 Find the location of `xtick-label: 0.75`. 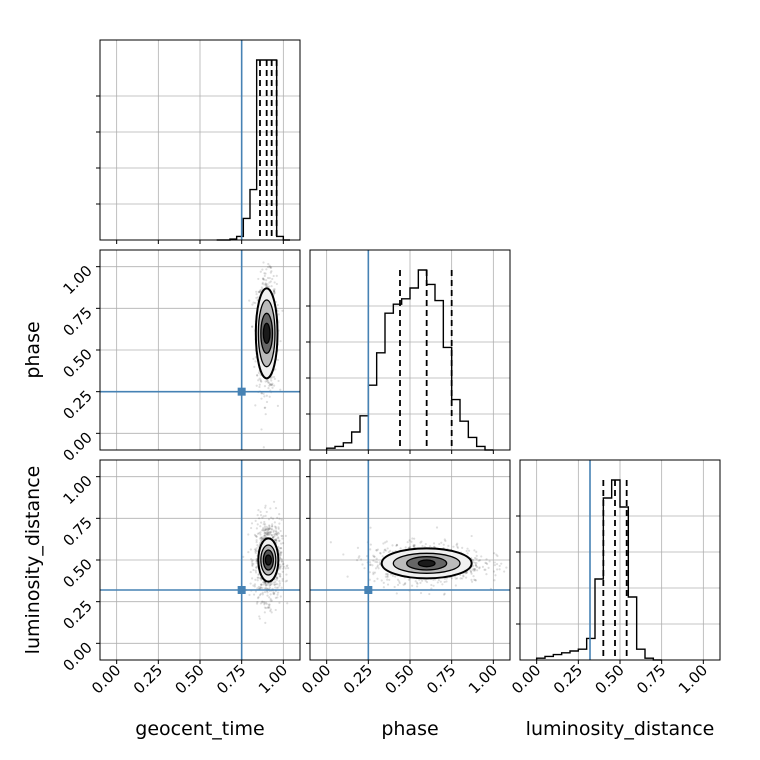

xtick-label: 0.75 is located at coordinates (651, 679).